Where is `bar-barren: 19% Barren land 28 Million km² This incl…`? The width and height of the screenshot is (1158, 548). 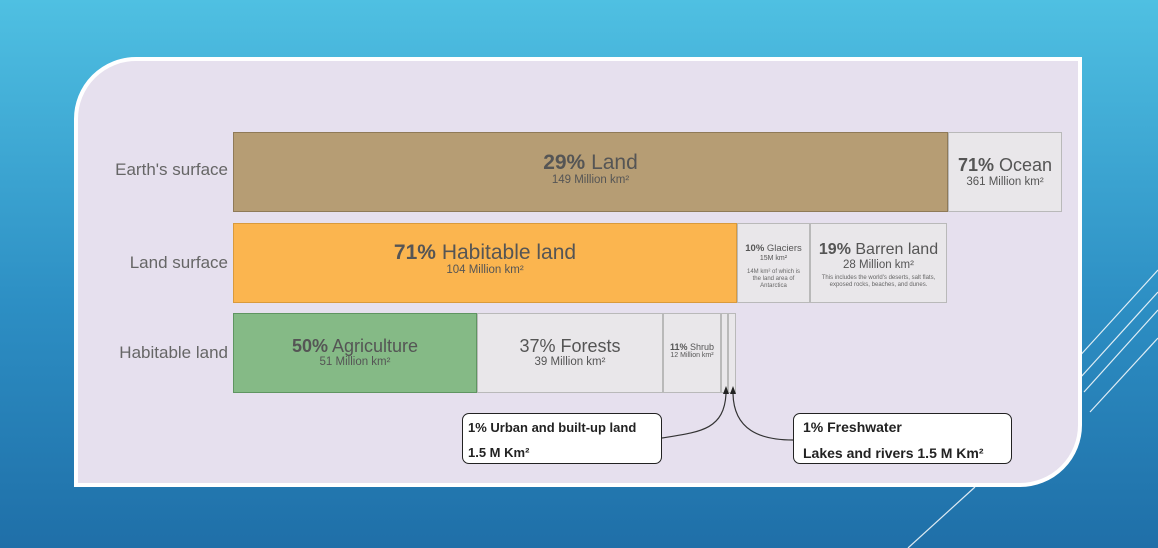
bar-barren: 19% Barren land 28 Million km² This incl… is located at coordinates (878, 263).